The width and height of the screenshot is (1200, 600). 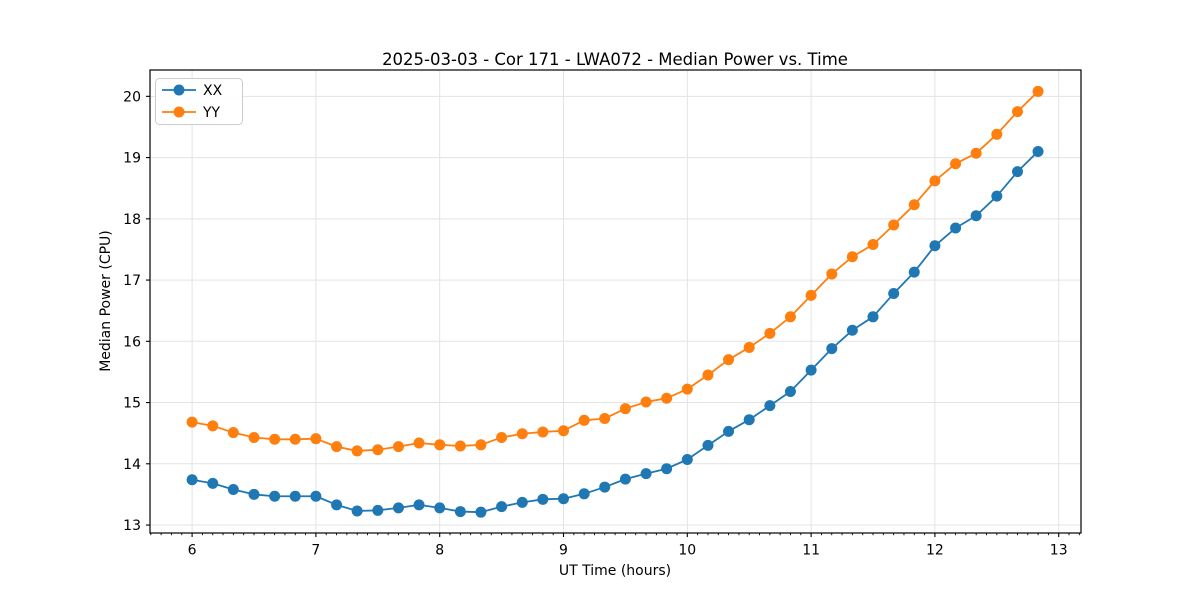 I want to click on legend-item-xx: XX, so click(x=192, y=91).